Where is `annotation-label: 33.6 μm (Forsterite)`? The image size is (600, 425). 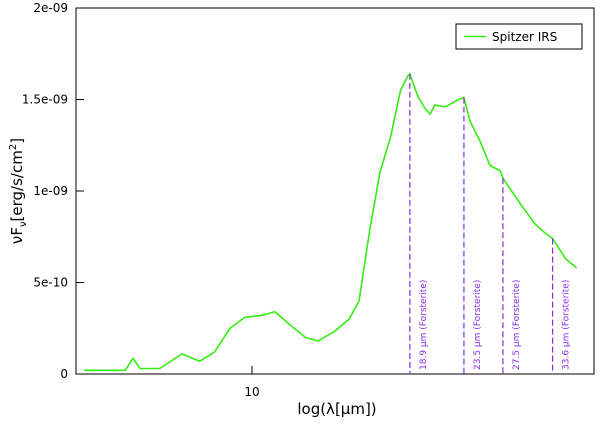 annotation-label: 33.6 μm (Forsterite) is located at coordinates (567, 325).